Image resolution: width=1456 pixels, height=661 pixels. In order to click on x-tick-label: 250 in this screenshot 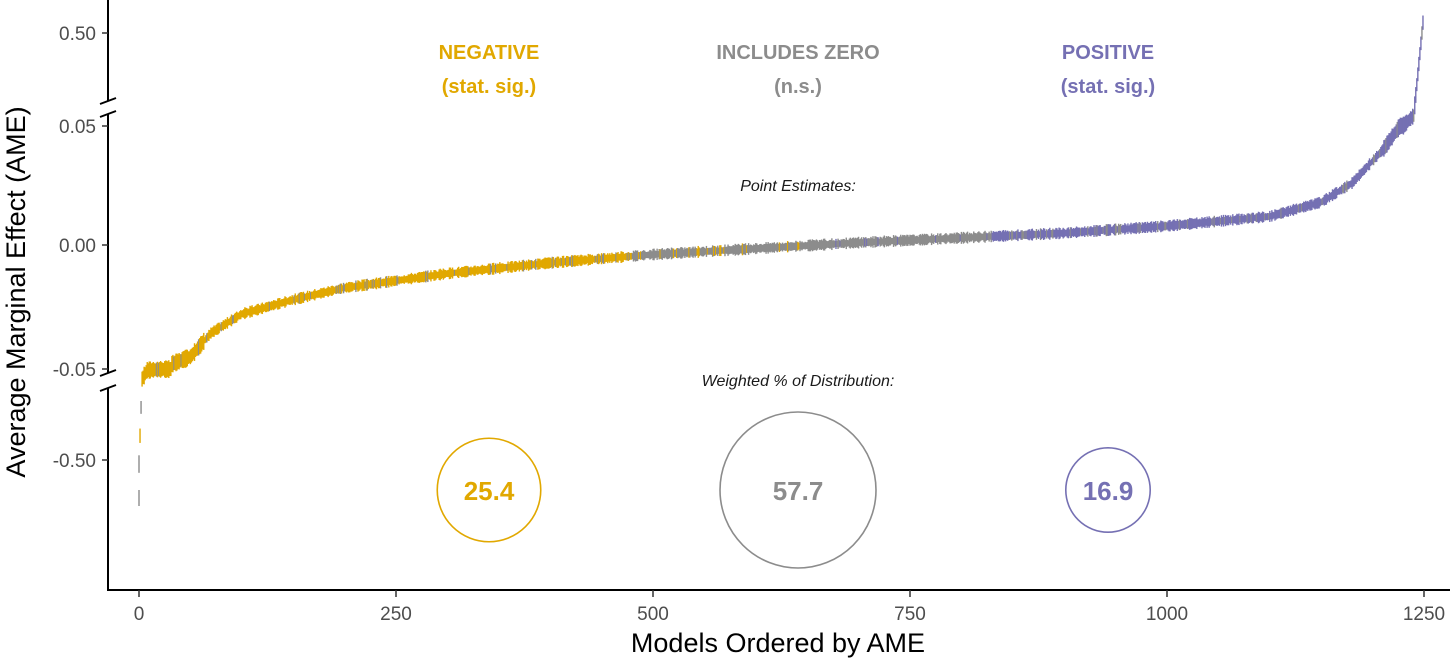, I will do `click(396, 614)`.